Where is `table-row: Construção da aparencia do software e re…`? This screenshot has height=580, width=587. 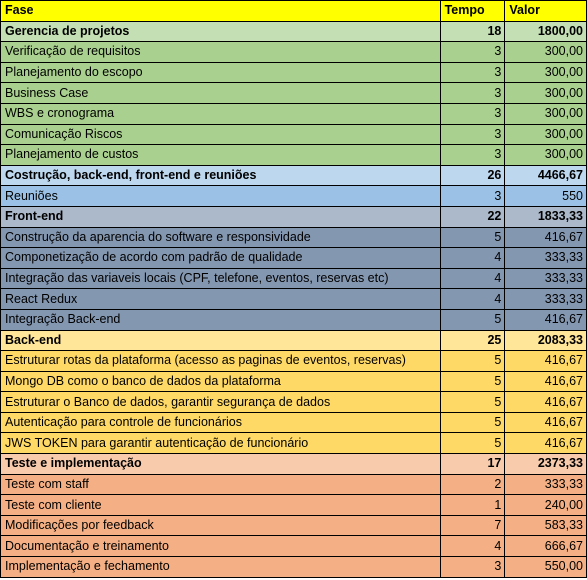
table-row: Construção da aparencia do software e re… is located at coordinates (293, 237).